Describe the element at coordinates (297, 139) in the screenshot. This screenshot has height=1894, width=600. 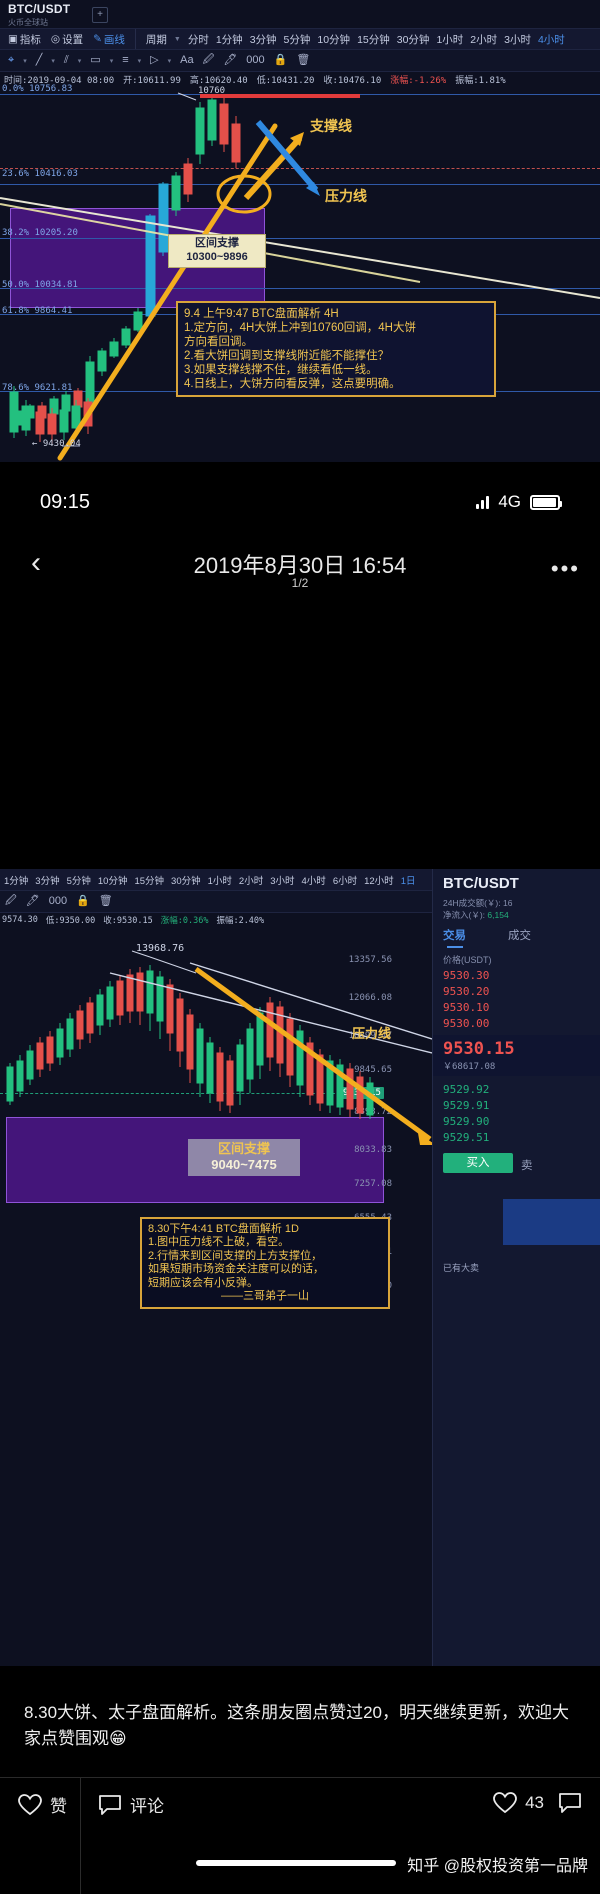
I see `chart1-support-arrow-head` at that location.